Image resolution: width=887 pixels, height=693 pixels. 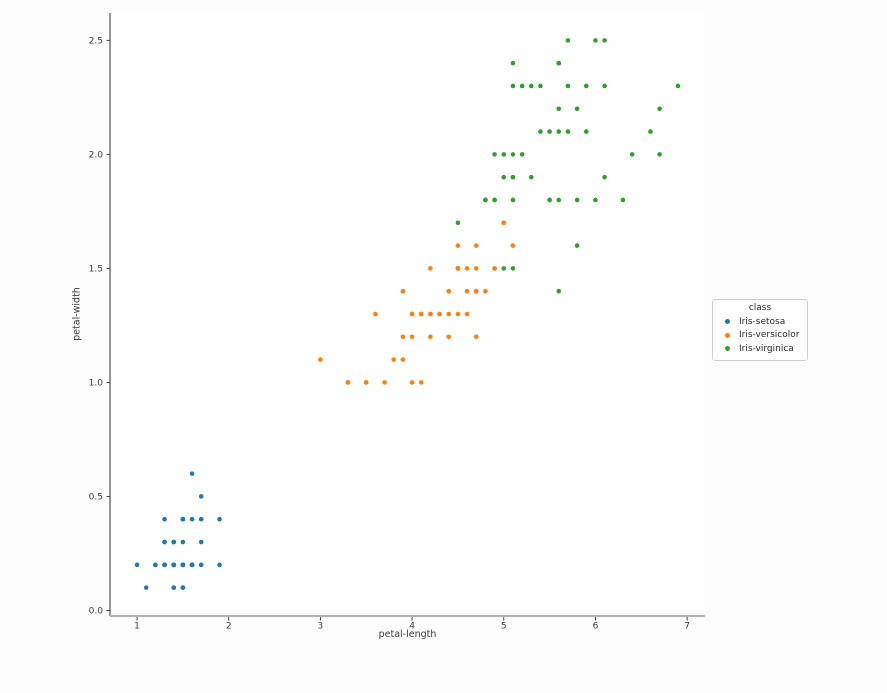 What do you see at coordinates (96, 383) in the screenshot?
I see `y-tick-label: 1.0` at bounding box center [96, 383].